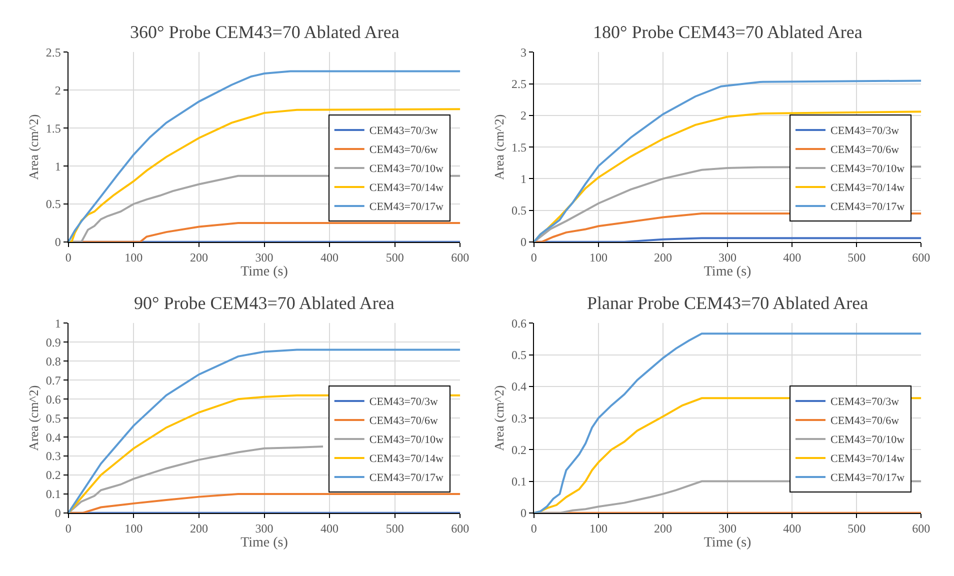 This screenshot has height=576, width=954. I want to click on y-tick-label: 3, so click(523, 52).